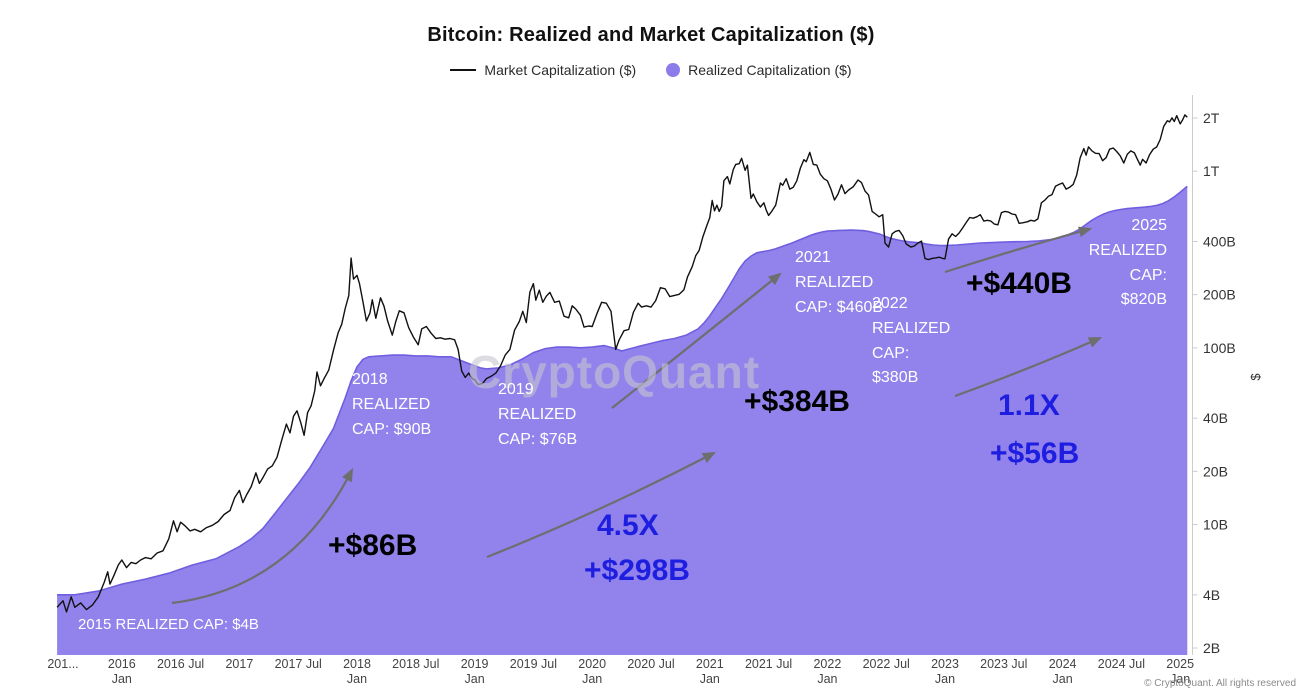  I want to click on legend-label-realized-cap: Realized Capitalization ($), so click(770, 70).